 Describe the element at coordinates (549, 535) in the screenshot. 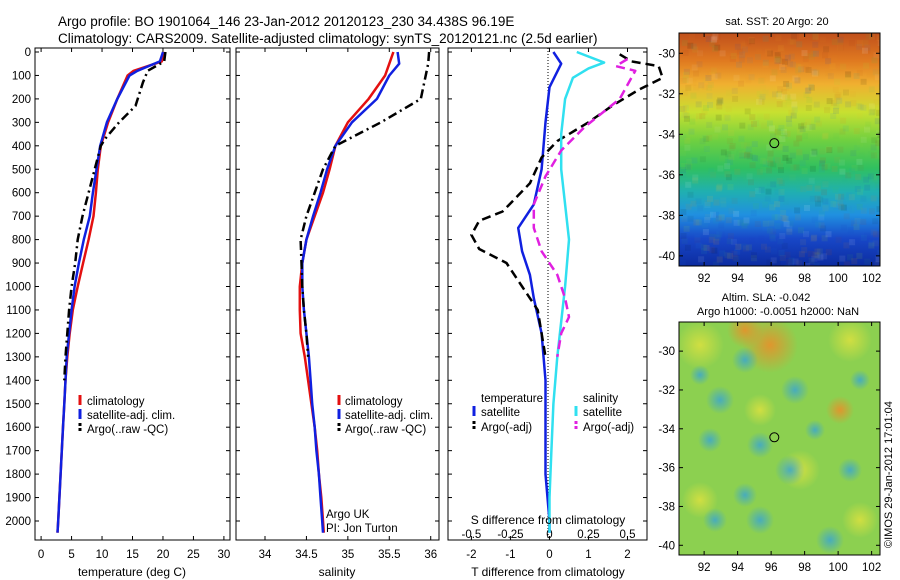

I see `top-x-tick-label: 0` at that location.